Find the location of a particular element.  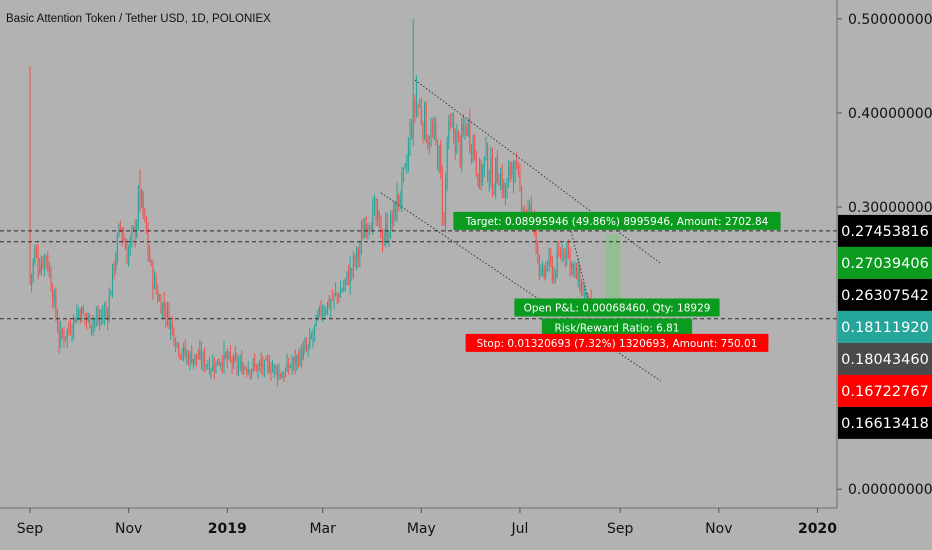

open-pnl-label: Open P&L: 0.00068460, Qty: 18929 is located at coordinates (617, 307).